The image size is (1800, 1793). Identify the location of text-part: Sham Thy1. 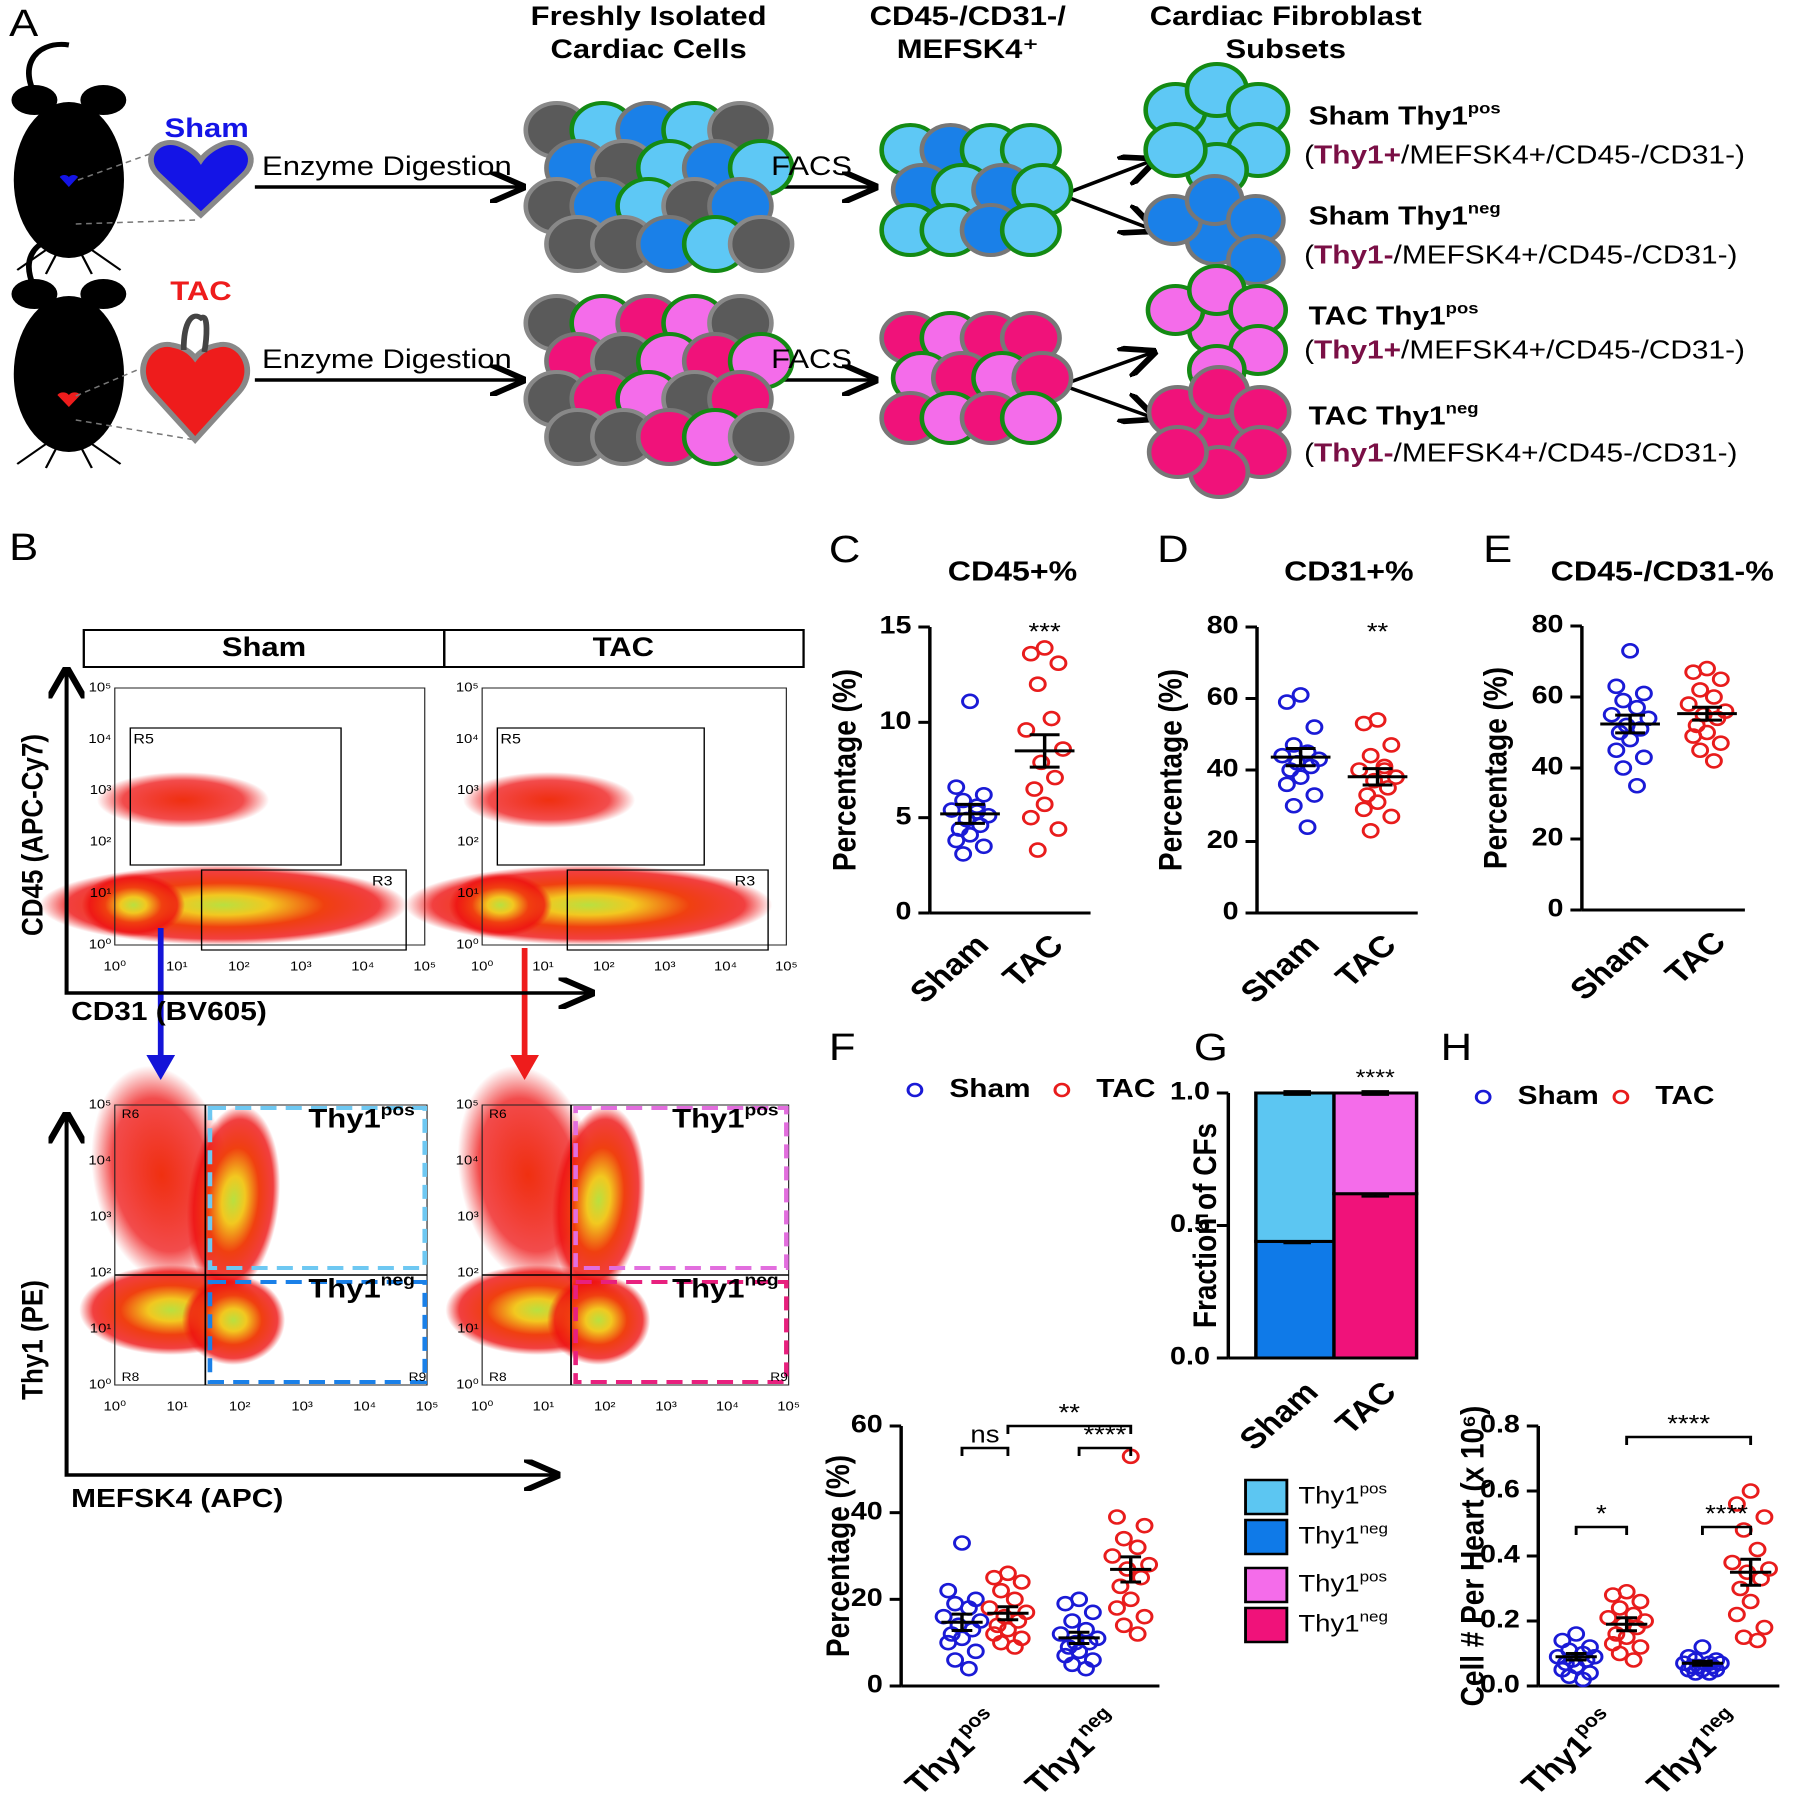
(1388, 216).